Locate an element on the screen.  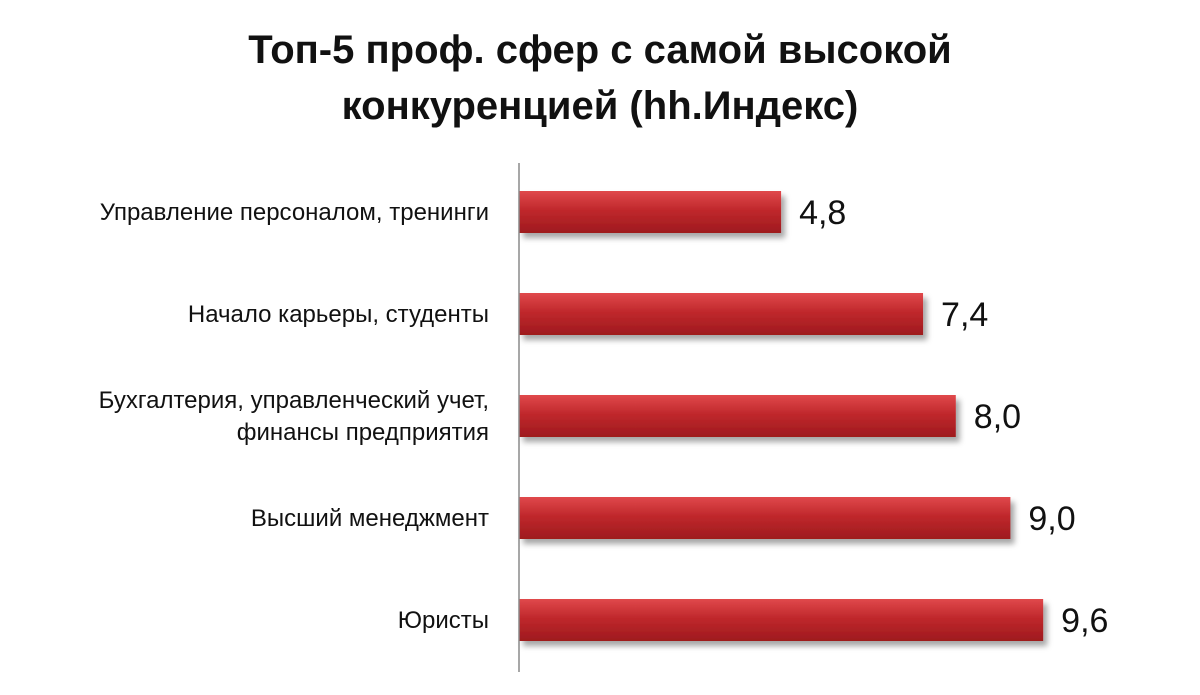
value-label-3: 8,0 is located at coordinates (997, 417).